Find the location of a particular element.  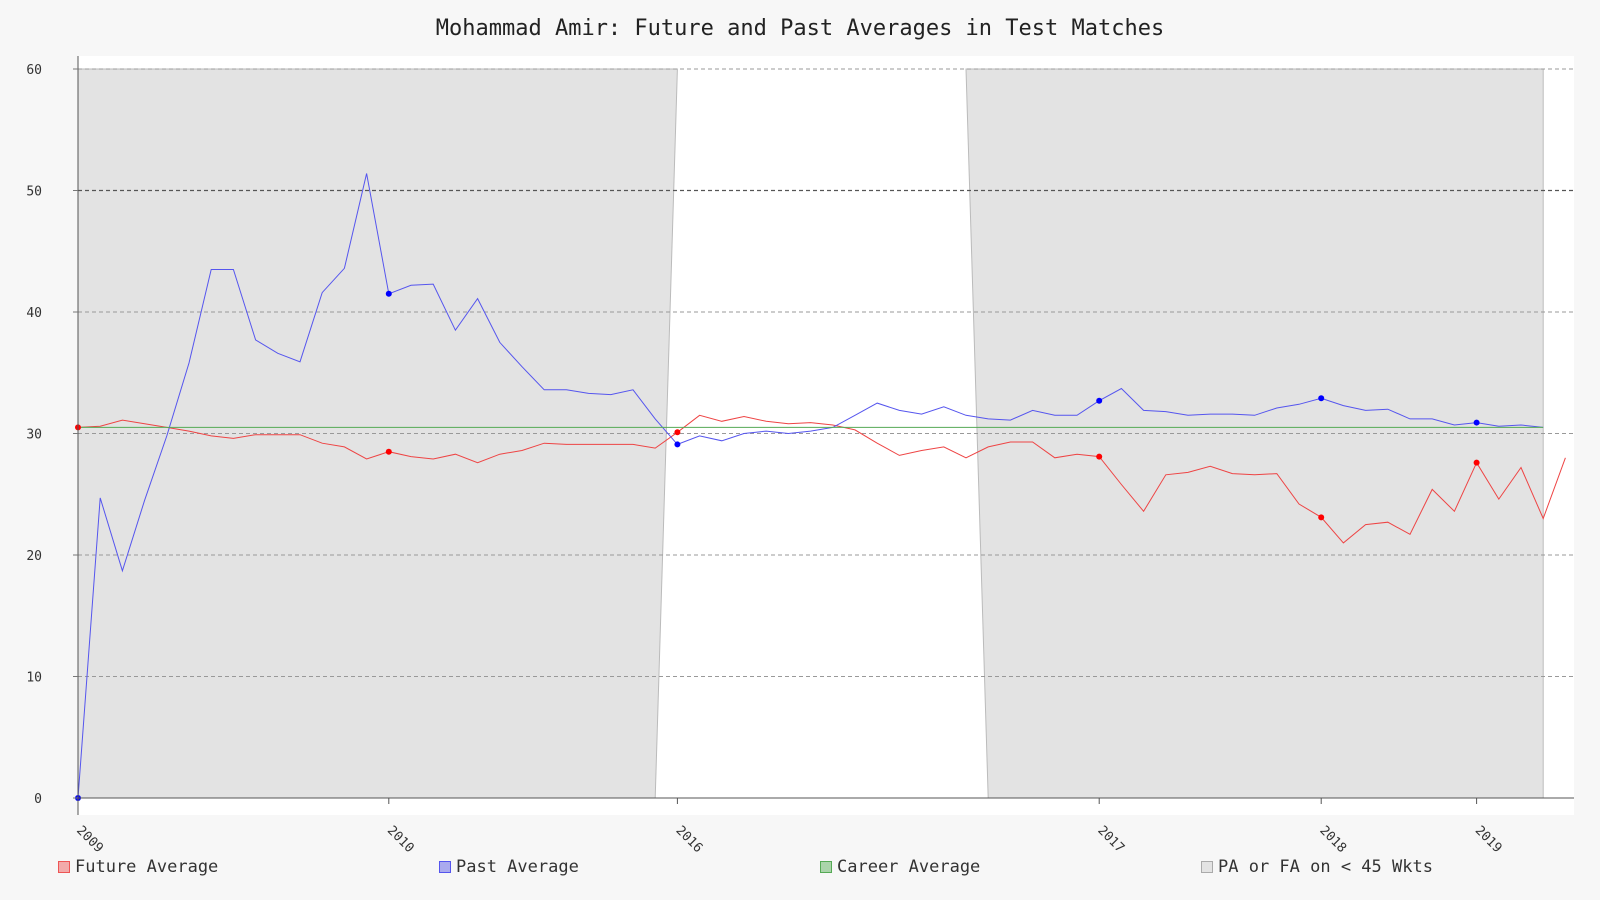

x-tick-label: 2017 is located at coordinates (1110, 839).